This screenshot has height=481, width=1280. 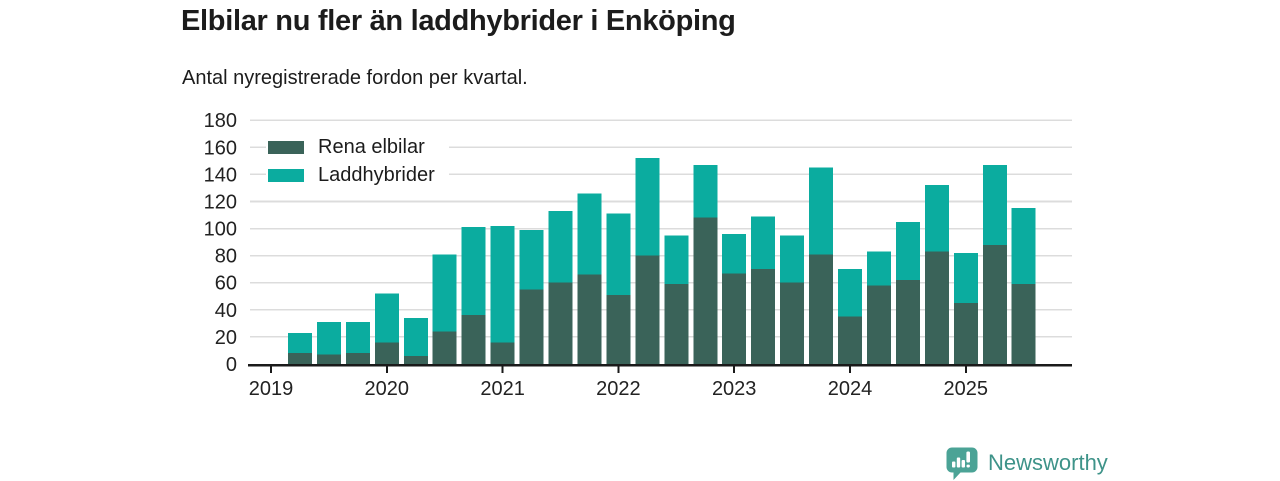 I want to click on bar-segment-rena-elbilar-2024-Q3, so click(x=907, y=322).